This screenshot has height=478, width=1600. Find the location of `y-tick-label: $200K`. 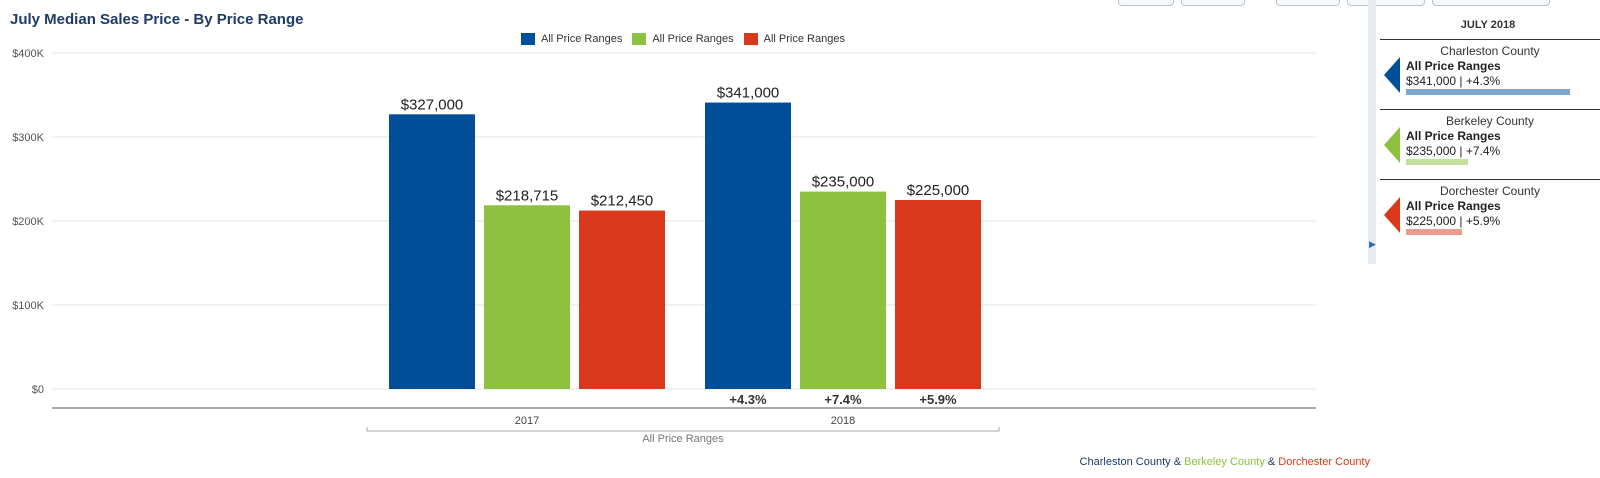

y-tick-label: $200K is located at coordinates (28, 222).